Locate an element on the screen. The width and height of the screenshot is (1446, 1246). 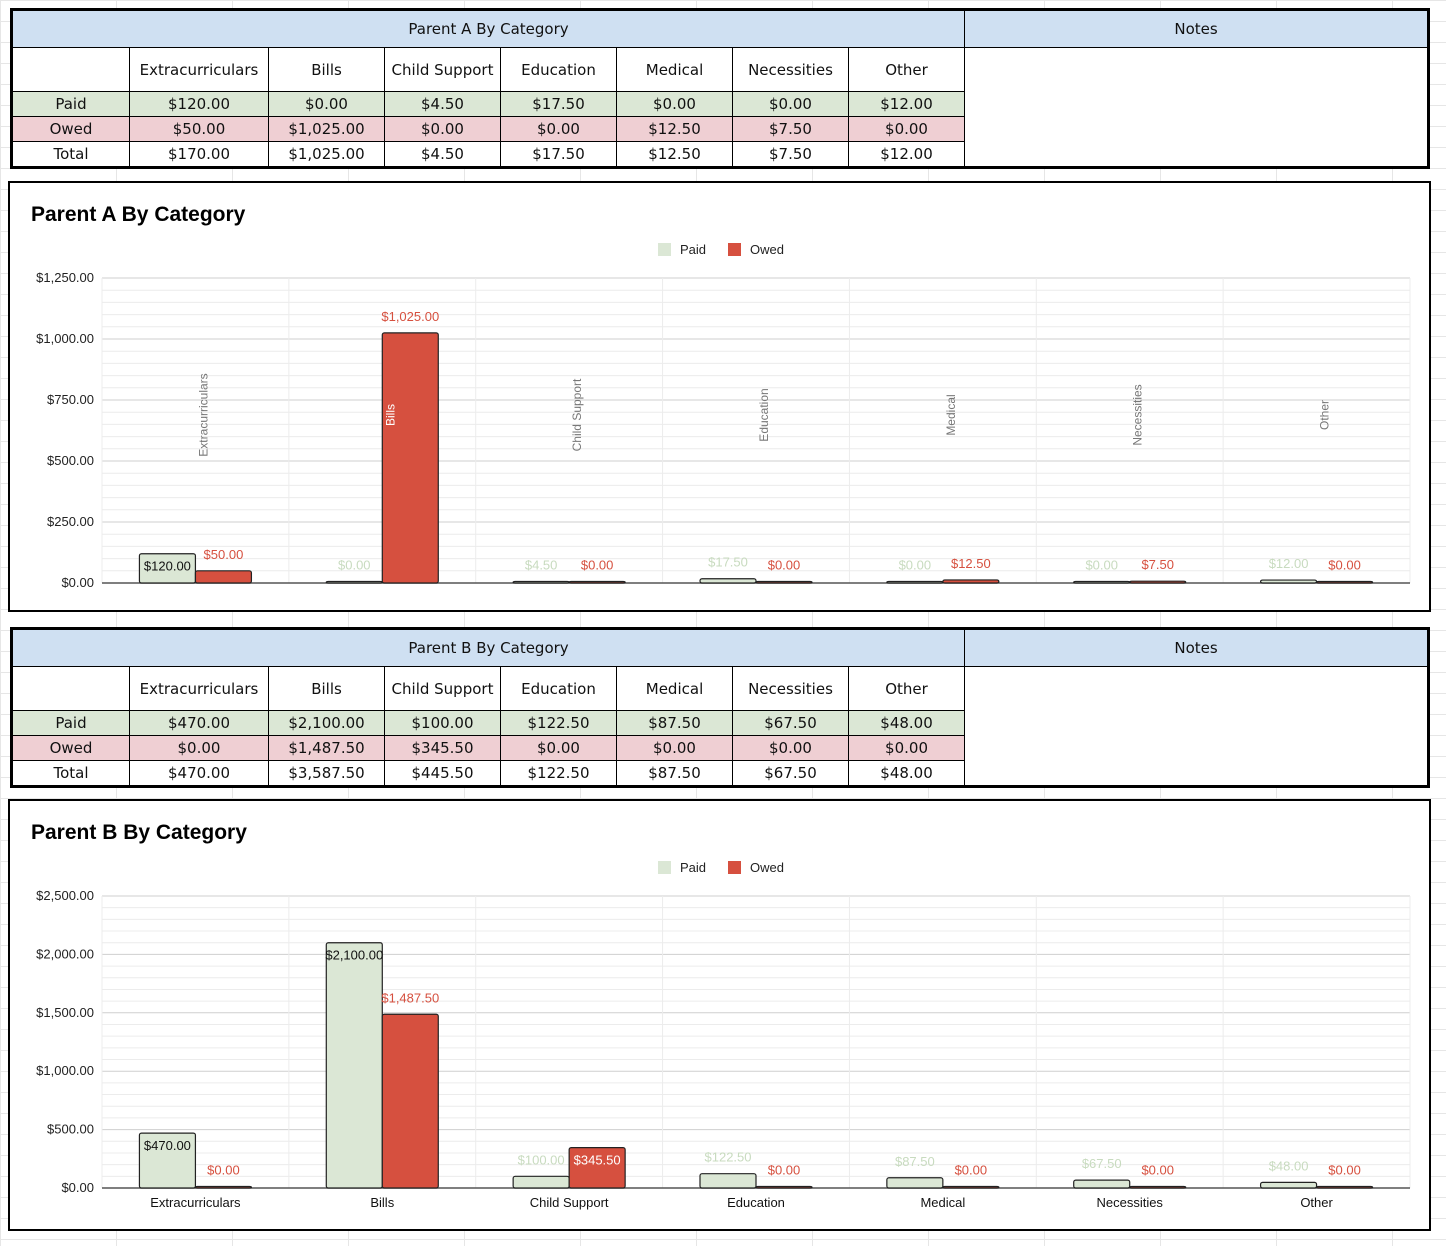
table-cell: $3,587.50 is located at coordinates (326, 773).